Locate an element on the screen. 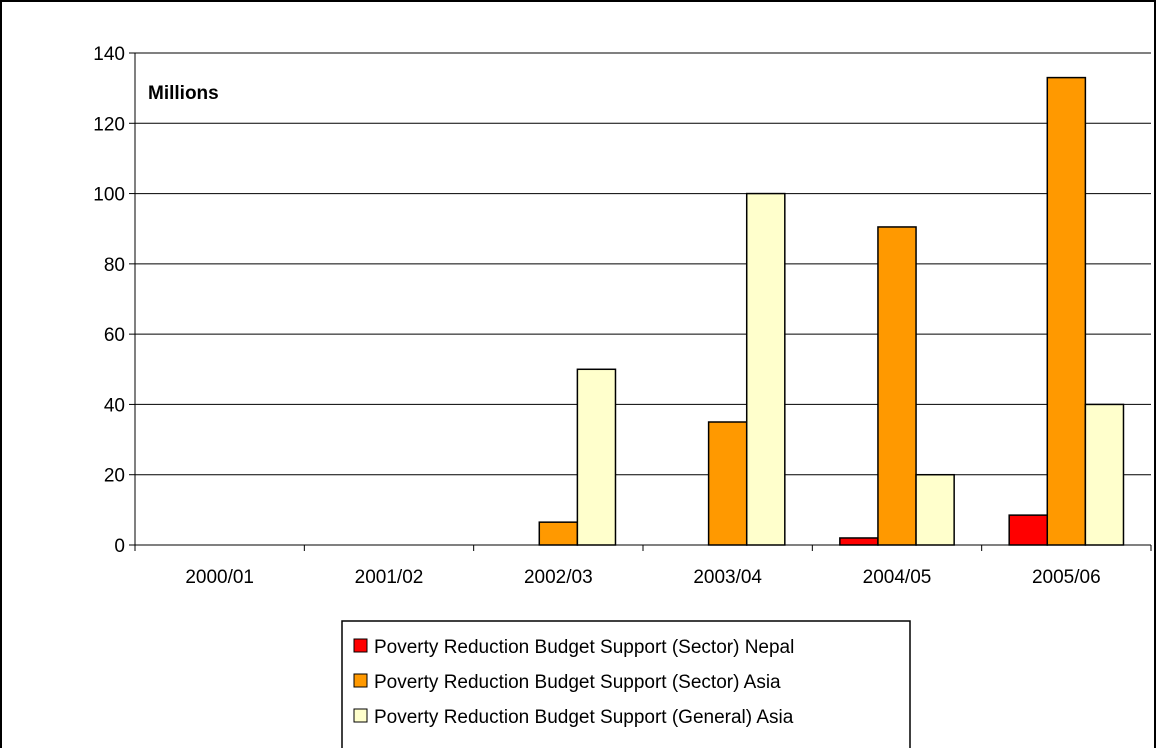  y-tick-label: 80 is located at coordinates (114, 265).